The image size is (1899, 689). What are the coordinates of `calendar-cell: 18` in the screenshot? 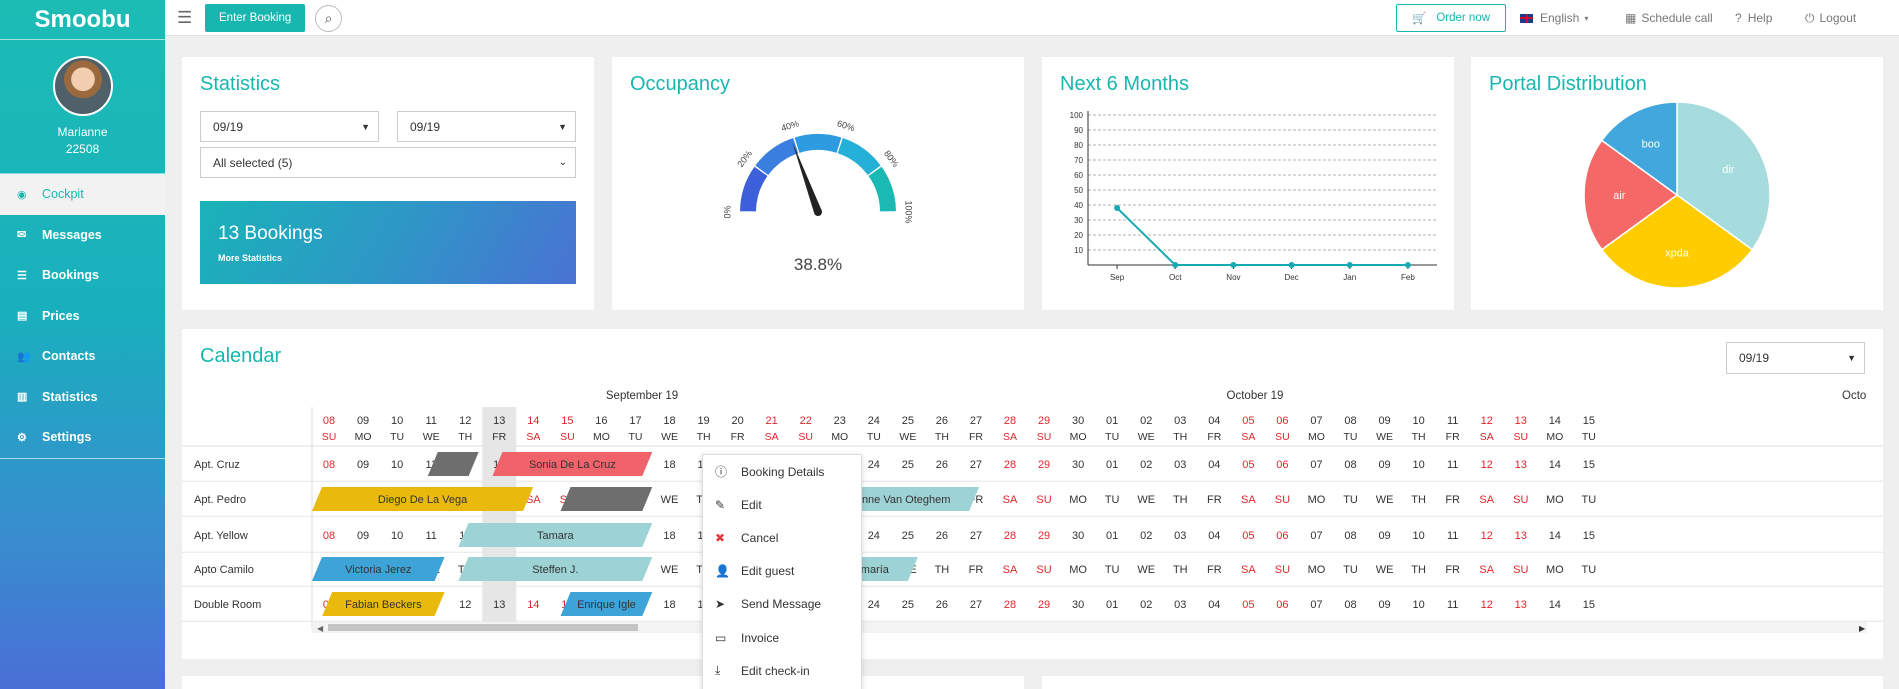 It's located at (669, 605).